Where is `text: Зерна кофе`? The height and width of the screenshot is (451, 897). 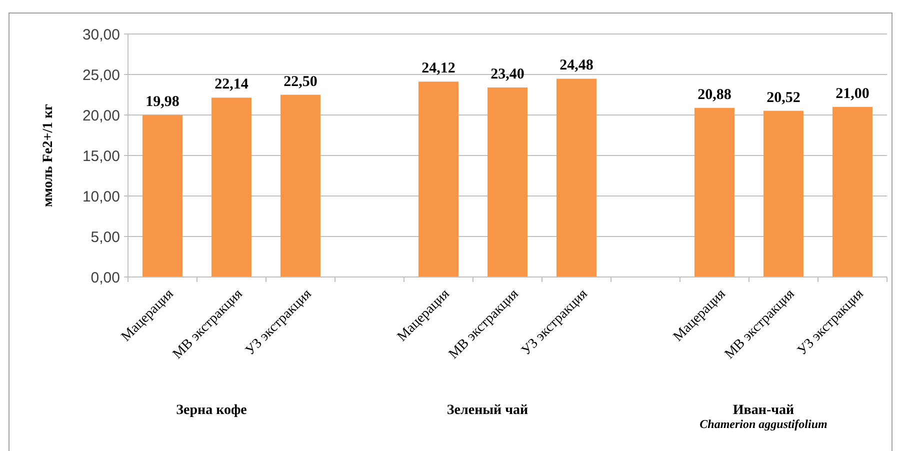 text: Зерна кофе is located at coordinates (211, 410).